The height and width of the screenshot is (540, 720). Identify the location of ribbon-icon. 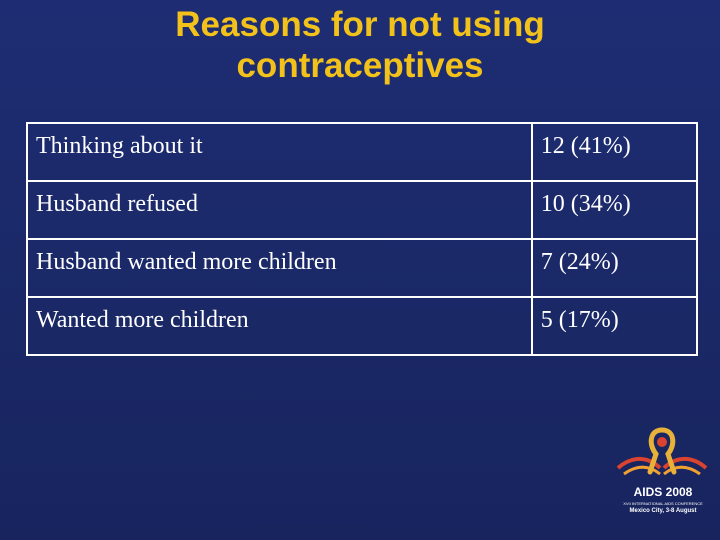
(662, 451).